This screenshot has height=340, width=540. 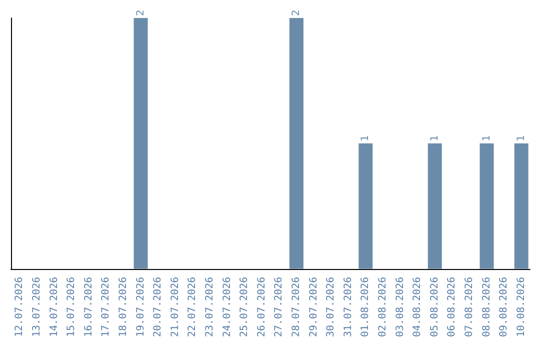 What do you see at coordinates (140, 307) in the screenshot?
I see `x-tick-label: 19.07.2026` at bounding box center [140, 307].